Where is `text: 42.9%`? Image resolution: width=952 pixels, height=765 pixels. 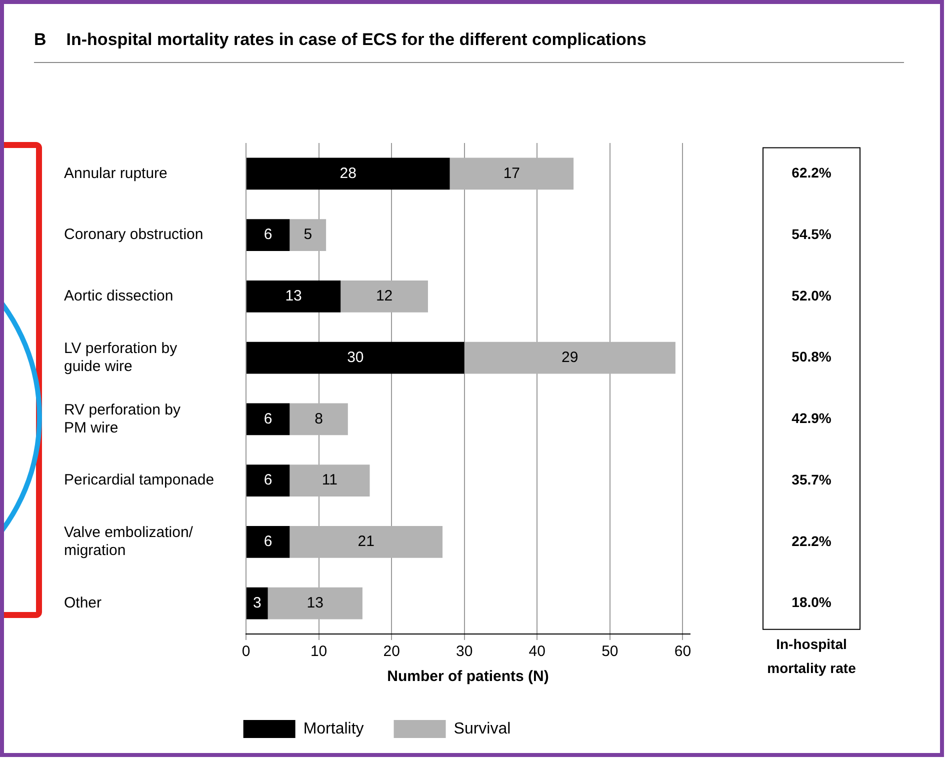
text: 42.9% is located at coordinates (812, 418).